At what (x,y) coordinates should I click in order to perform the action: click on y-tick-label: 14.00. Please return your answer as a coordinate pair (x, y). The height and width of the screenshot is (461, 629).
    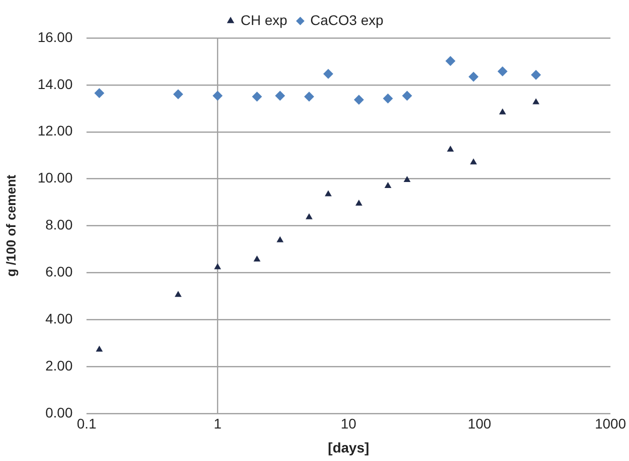
    Looking at the image, I should click on (55, 84).